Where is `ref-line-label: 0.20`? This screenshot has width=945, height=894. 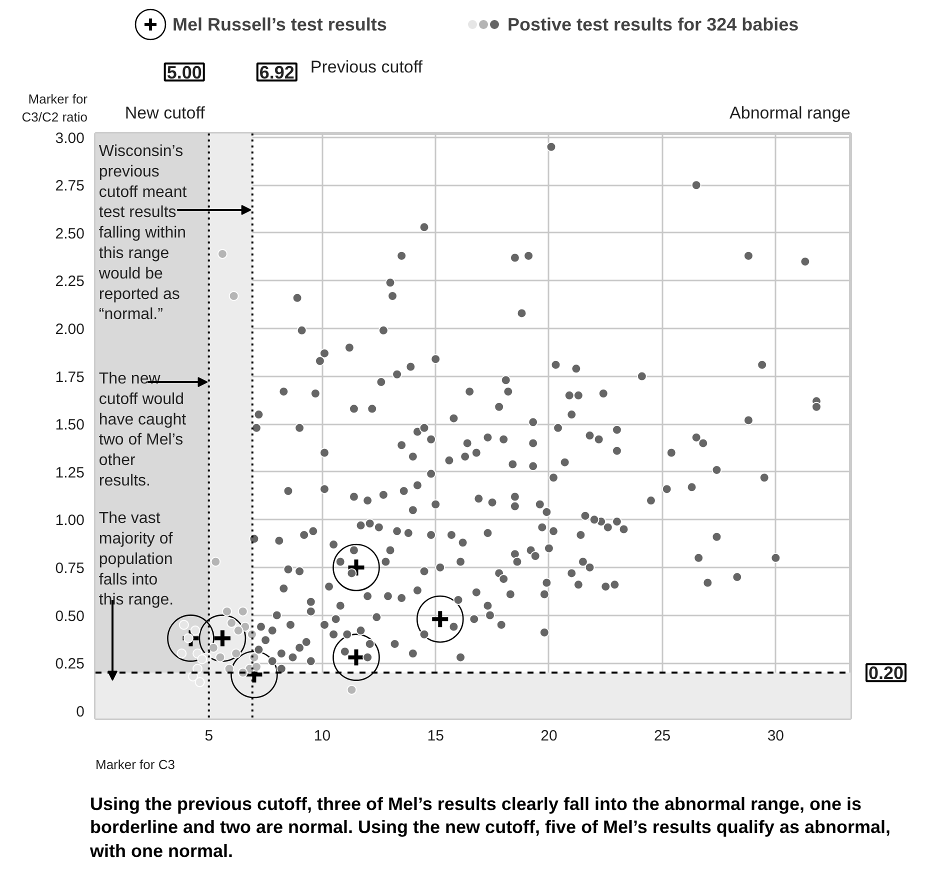
ref-line-label: 0.20 is located at coordinates (886, 673).